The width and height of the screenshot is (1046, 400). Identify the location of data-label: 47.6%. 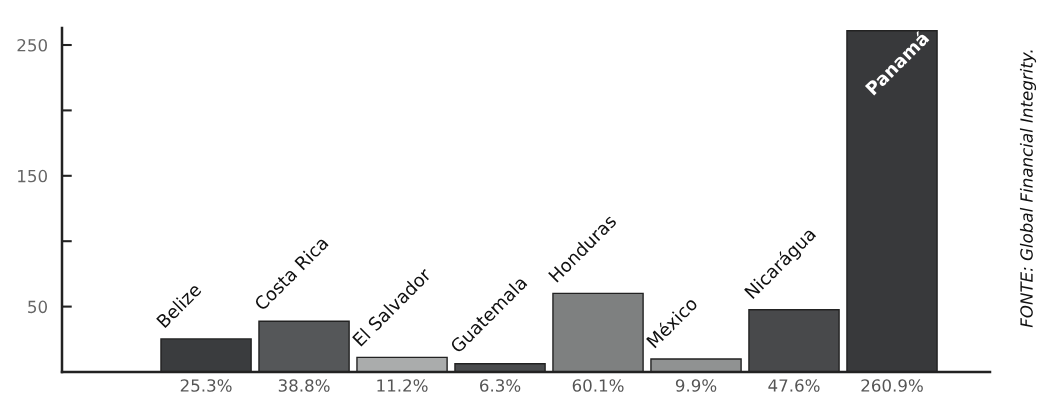
(794, 385).